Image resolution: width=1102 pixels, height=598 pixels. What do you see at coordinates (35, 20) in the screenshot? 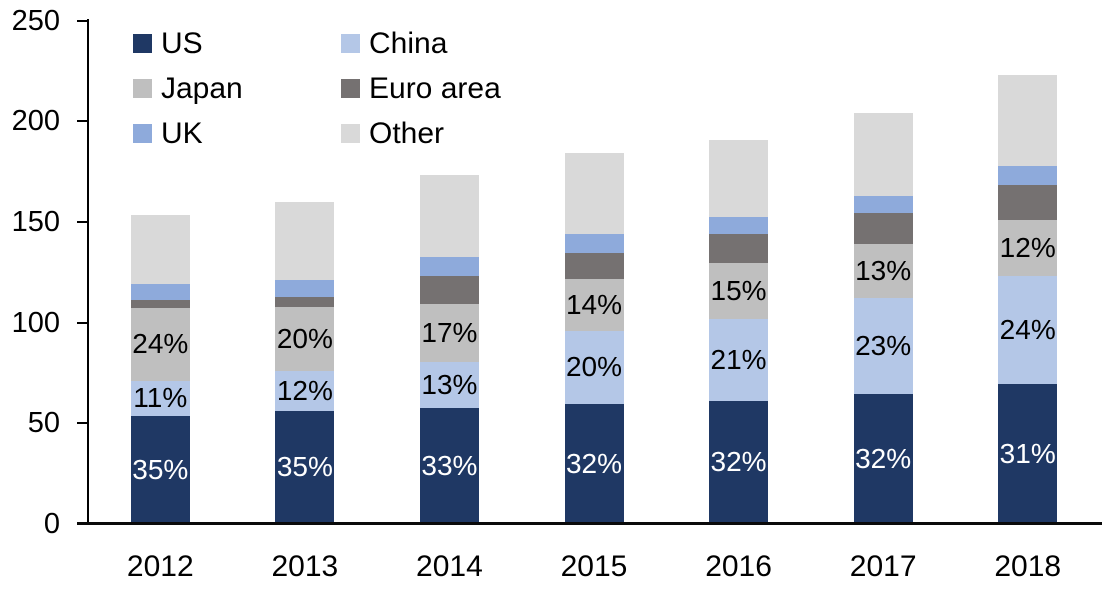
I see `y-tick-label: 250` at bounding box center [35, 20].